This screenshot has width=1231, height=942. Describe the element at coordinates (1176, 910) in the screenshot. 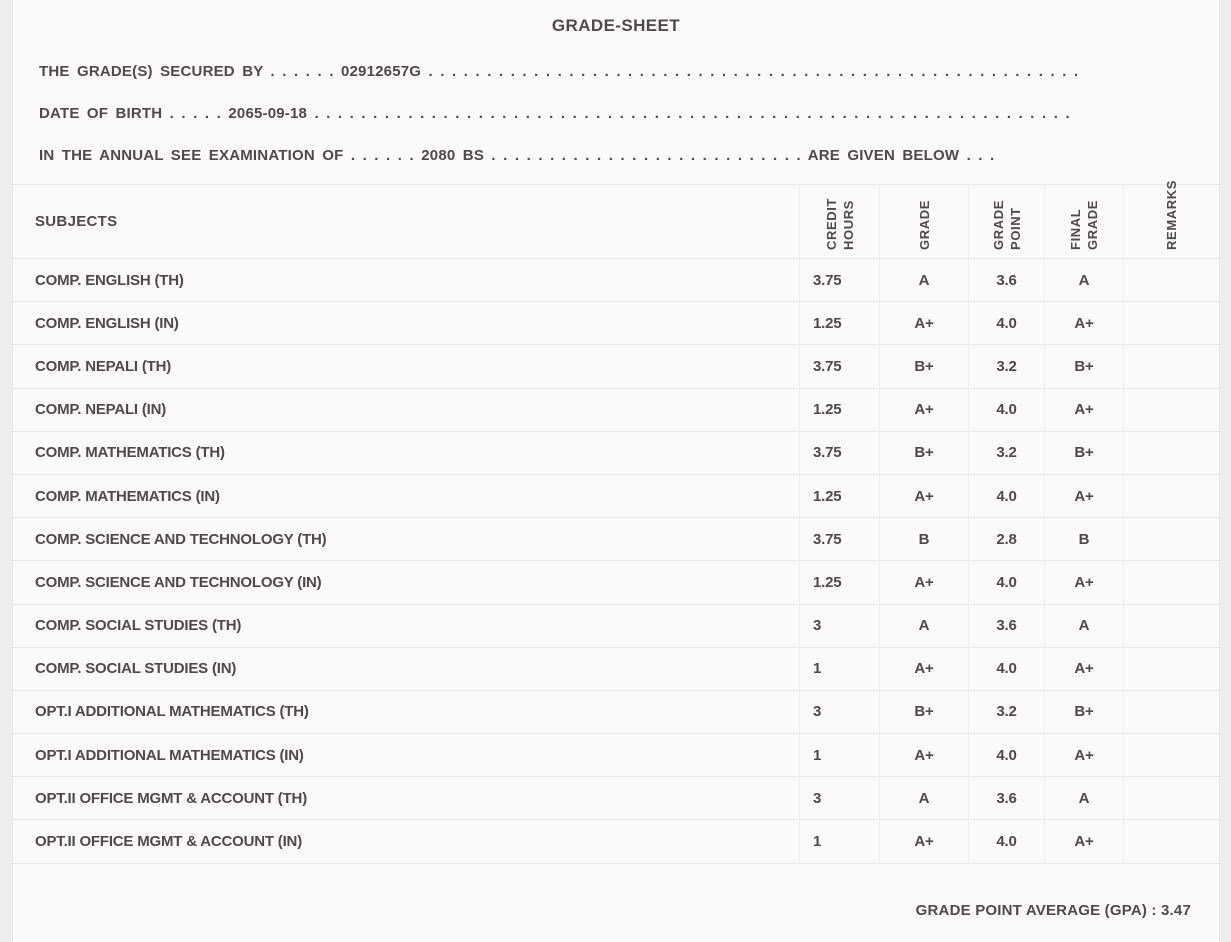

I see `gpa-value: 3.47` at that location.